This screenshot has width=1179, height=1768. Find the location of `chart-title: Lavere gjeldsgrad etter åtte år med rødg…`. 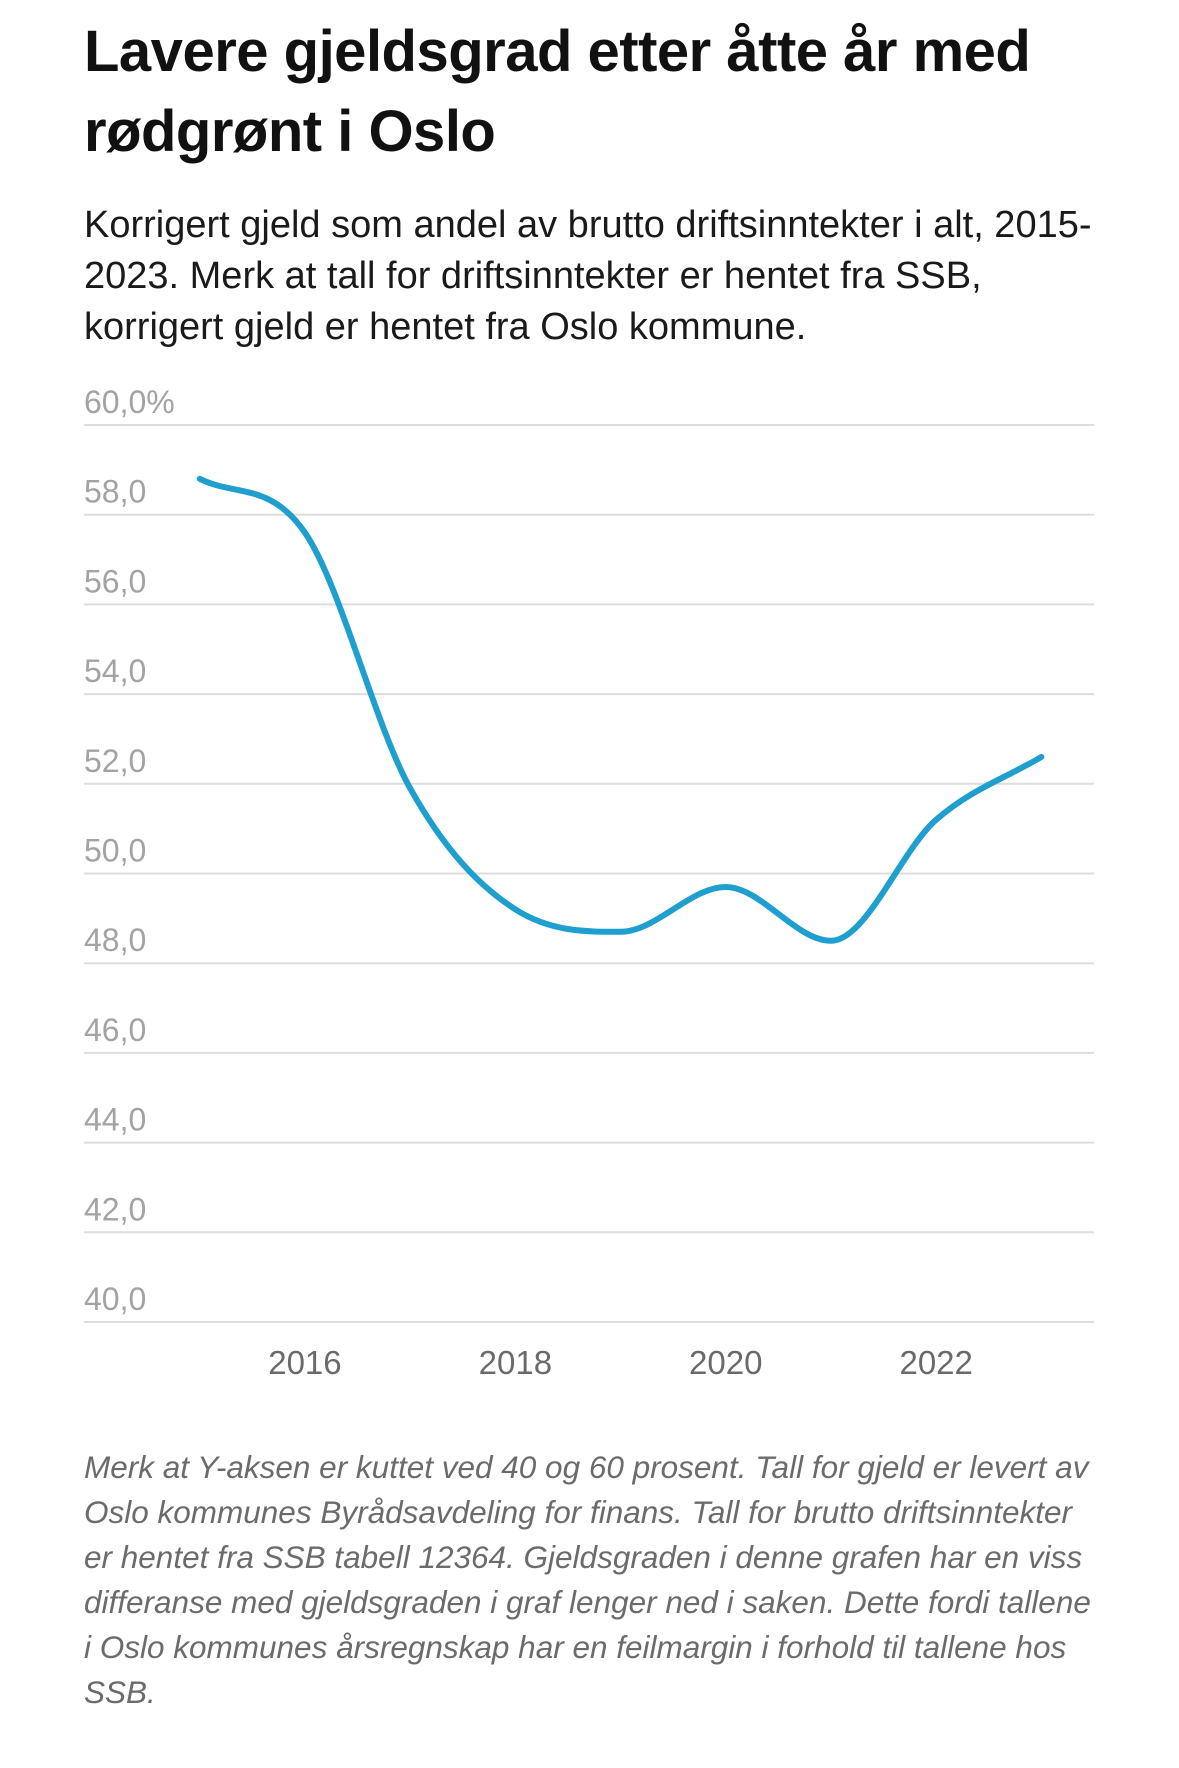

chart-title: Lavere gjeldsgrad etter åtte år med rødg… is located at coordinates (557, 91).